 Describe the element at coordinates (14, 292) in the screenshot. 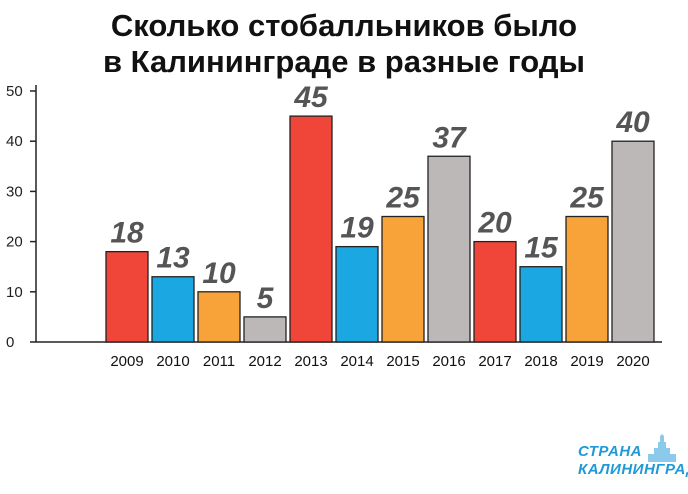

I see `y-tick-label: 10` at that location.